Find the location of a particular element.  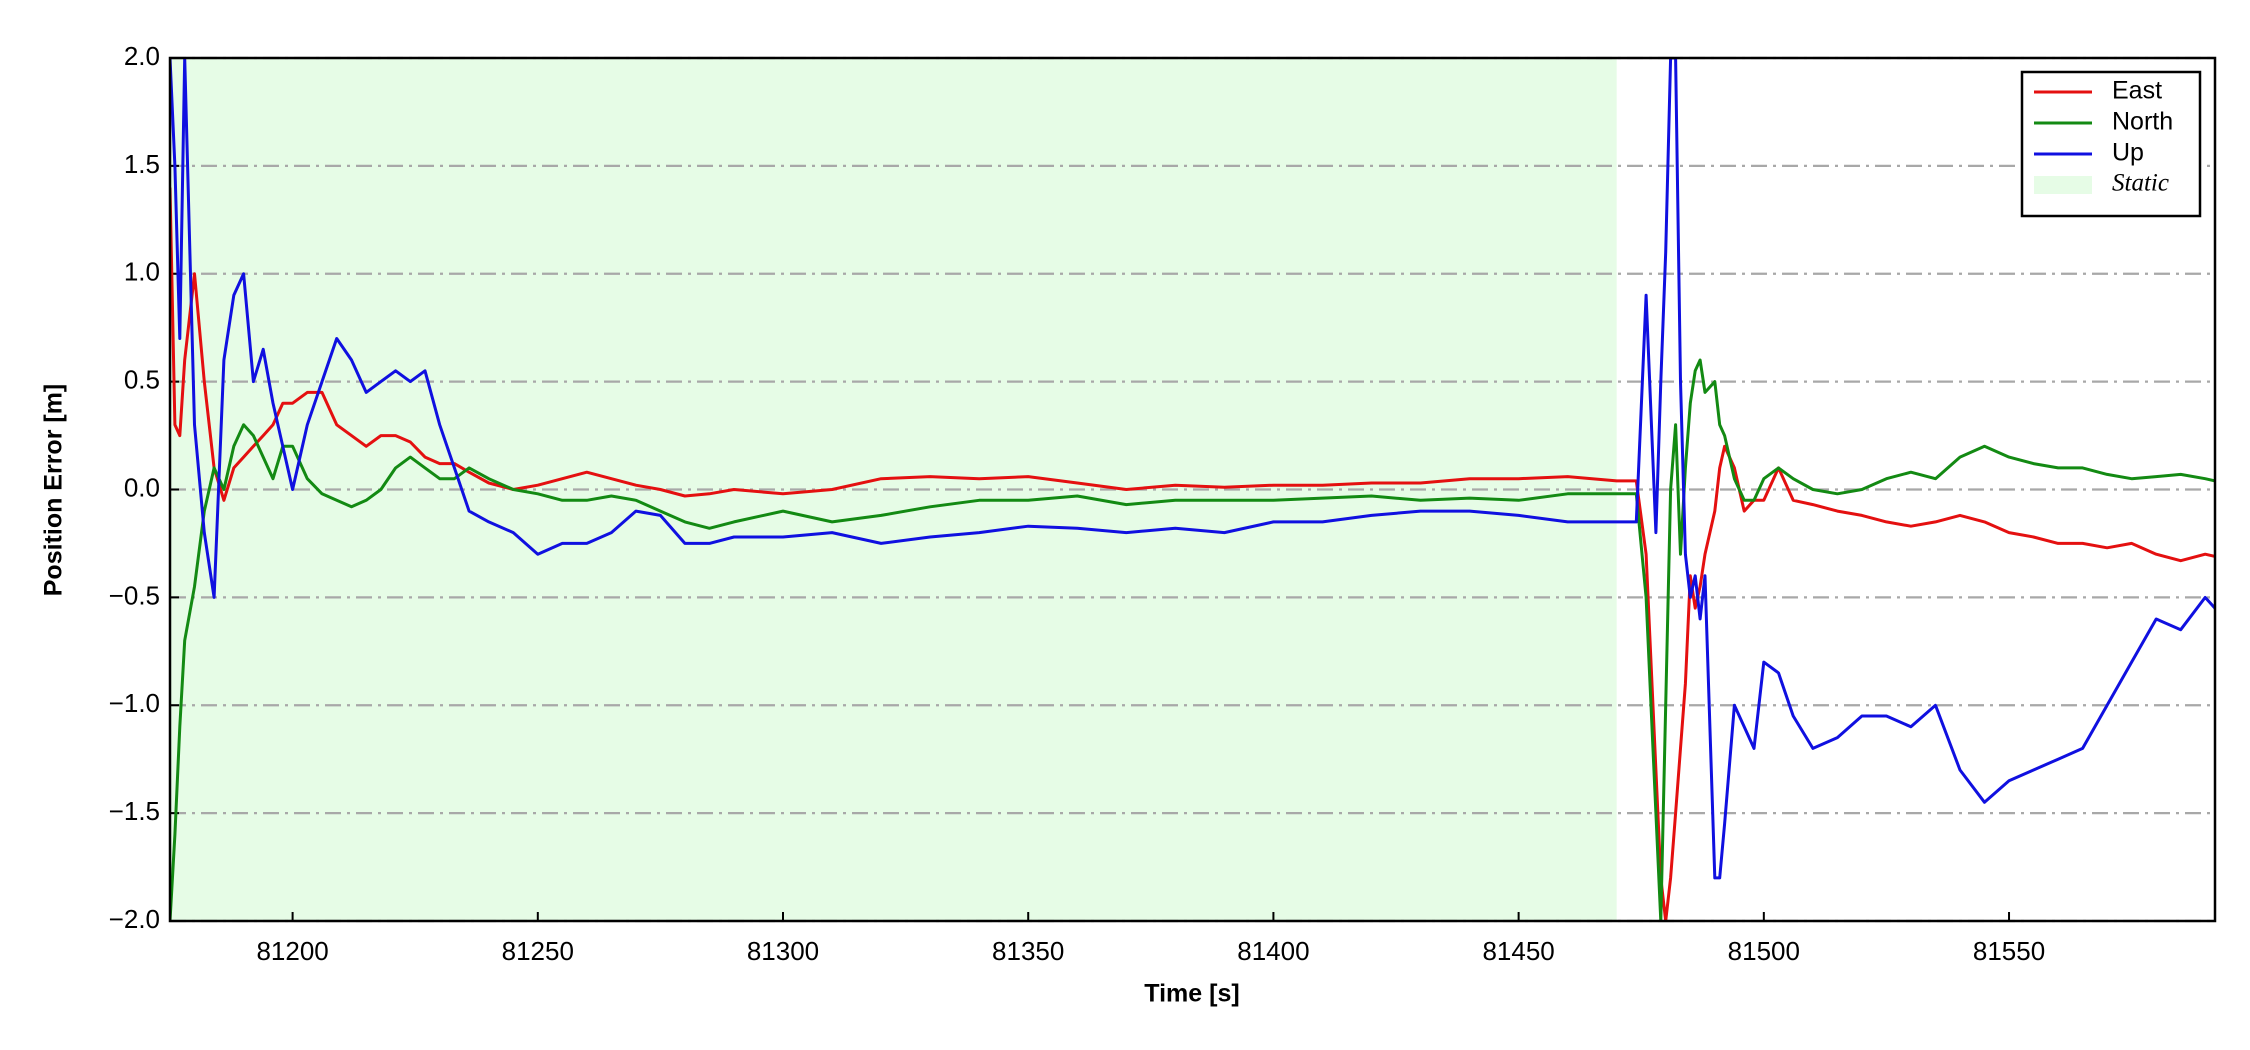

y-tick-label: 1.5 is located at coordinates (142, 164).